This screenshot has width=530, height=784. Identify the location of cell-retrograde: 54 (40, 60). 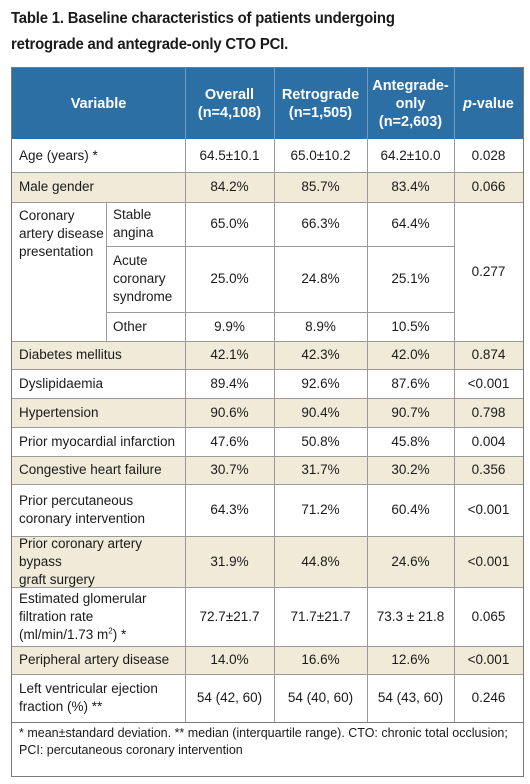
(320, 697).